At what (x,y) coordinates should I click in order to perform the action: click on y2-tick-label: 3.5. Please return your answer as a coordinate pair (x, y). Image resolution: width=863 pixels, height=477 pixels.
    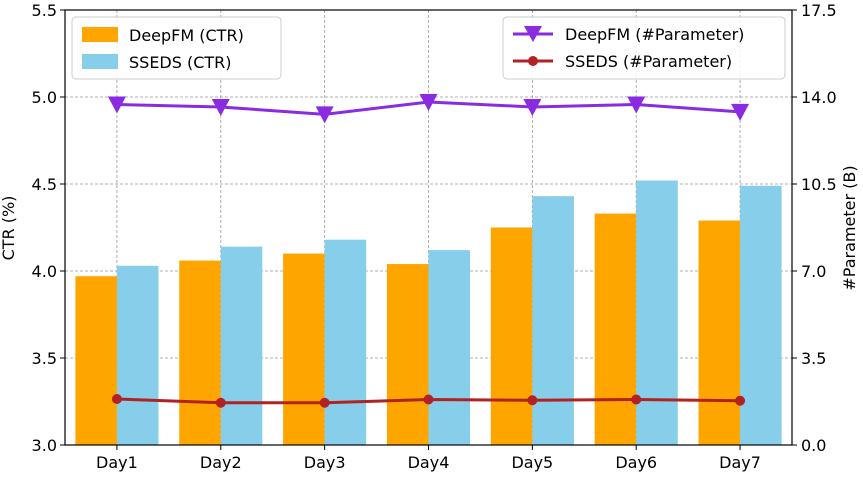
    Looking at the image, I should click on (813, 358).